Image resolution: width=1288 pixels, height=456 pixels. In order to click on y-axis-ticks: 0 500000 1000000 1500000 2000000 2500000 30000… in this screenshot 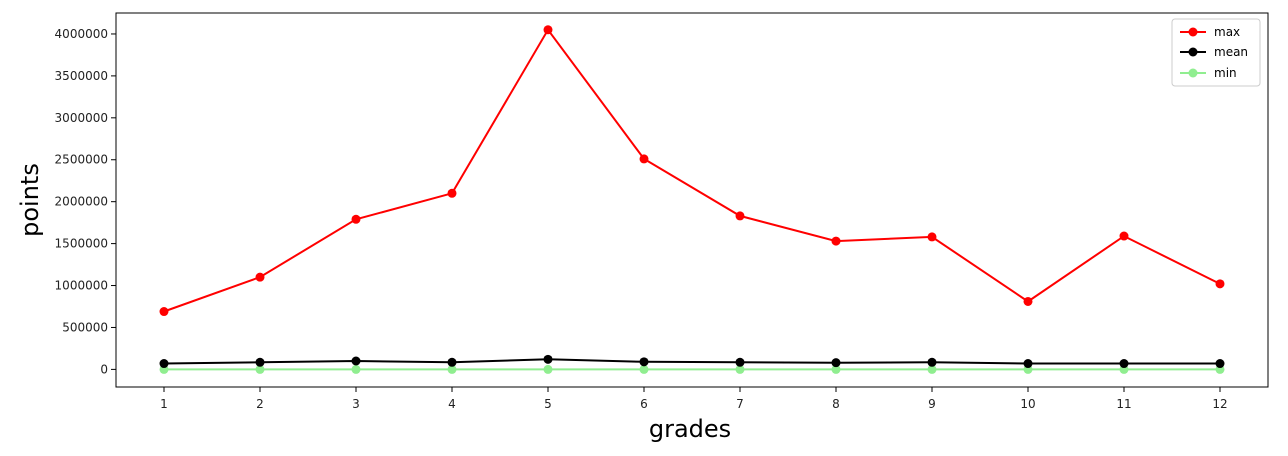, I will do `click(85, 201)`.